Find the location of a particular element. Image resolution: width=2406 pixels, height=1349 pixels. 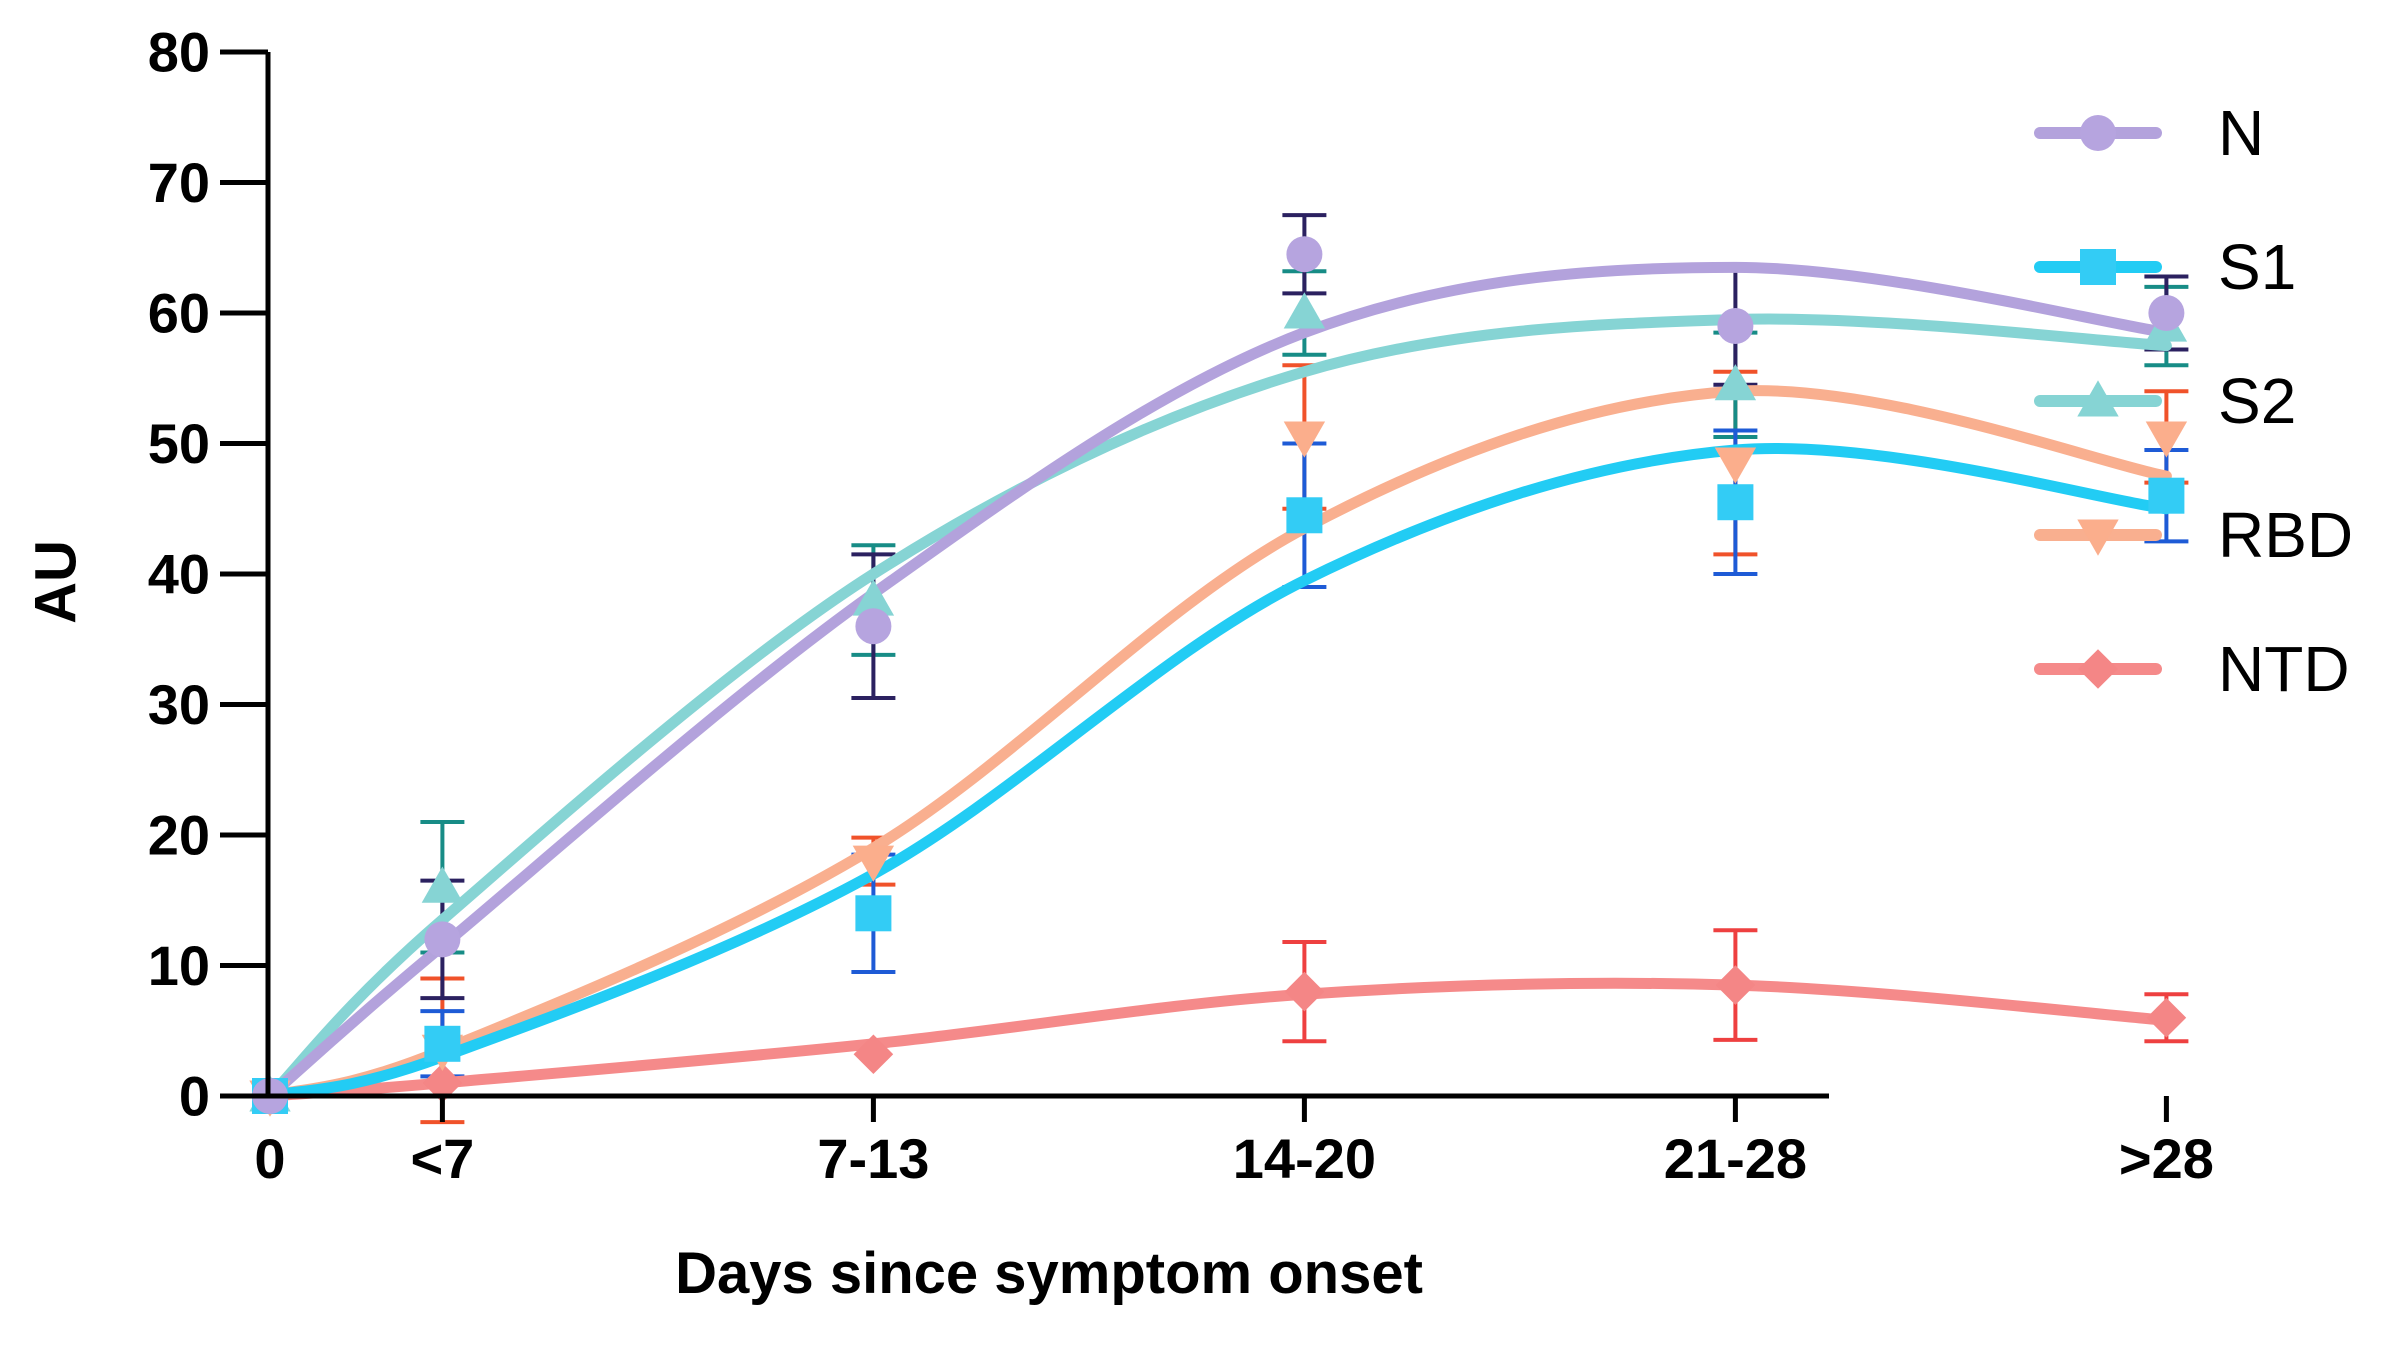

x-axis-title: Days since symptom onset is located at coordinates (1049, 1273).